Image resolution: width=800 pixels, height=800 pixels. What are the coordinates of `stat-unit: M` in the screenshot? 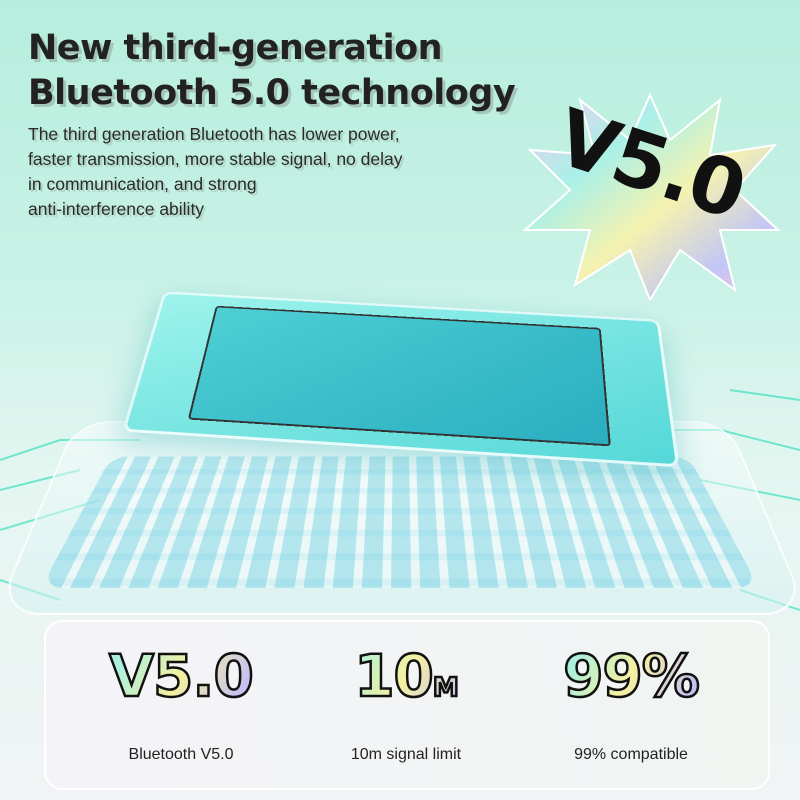 It's located at (446, 688).